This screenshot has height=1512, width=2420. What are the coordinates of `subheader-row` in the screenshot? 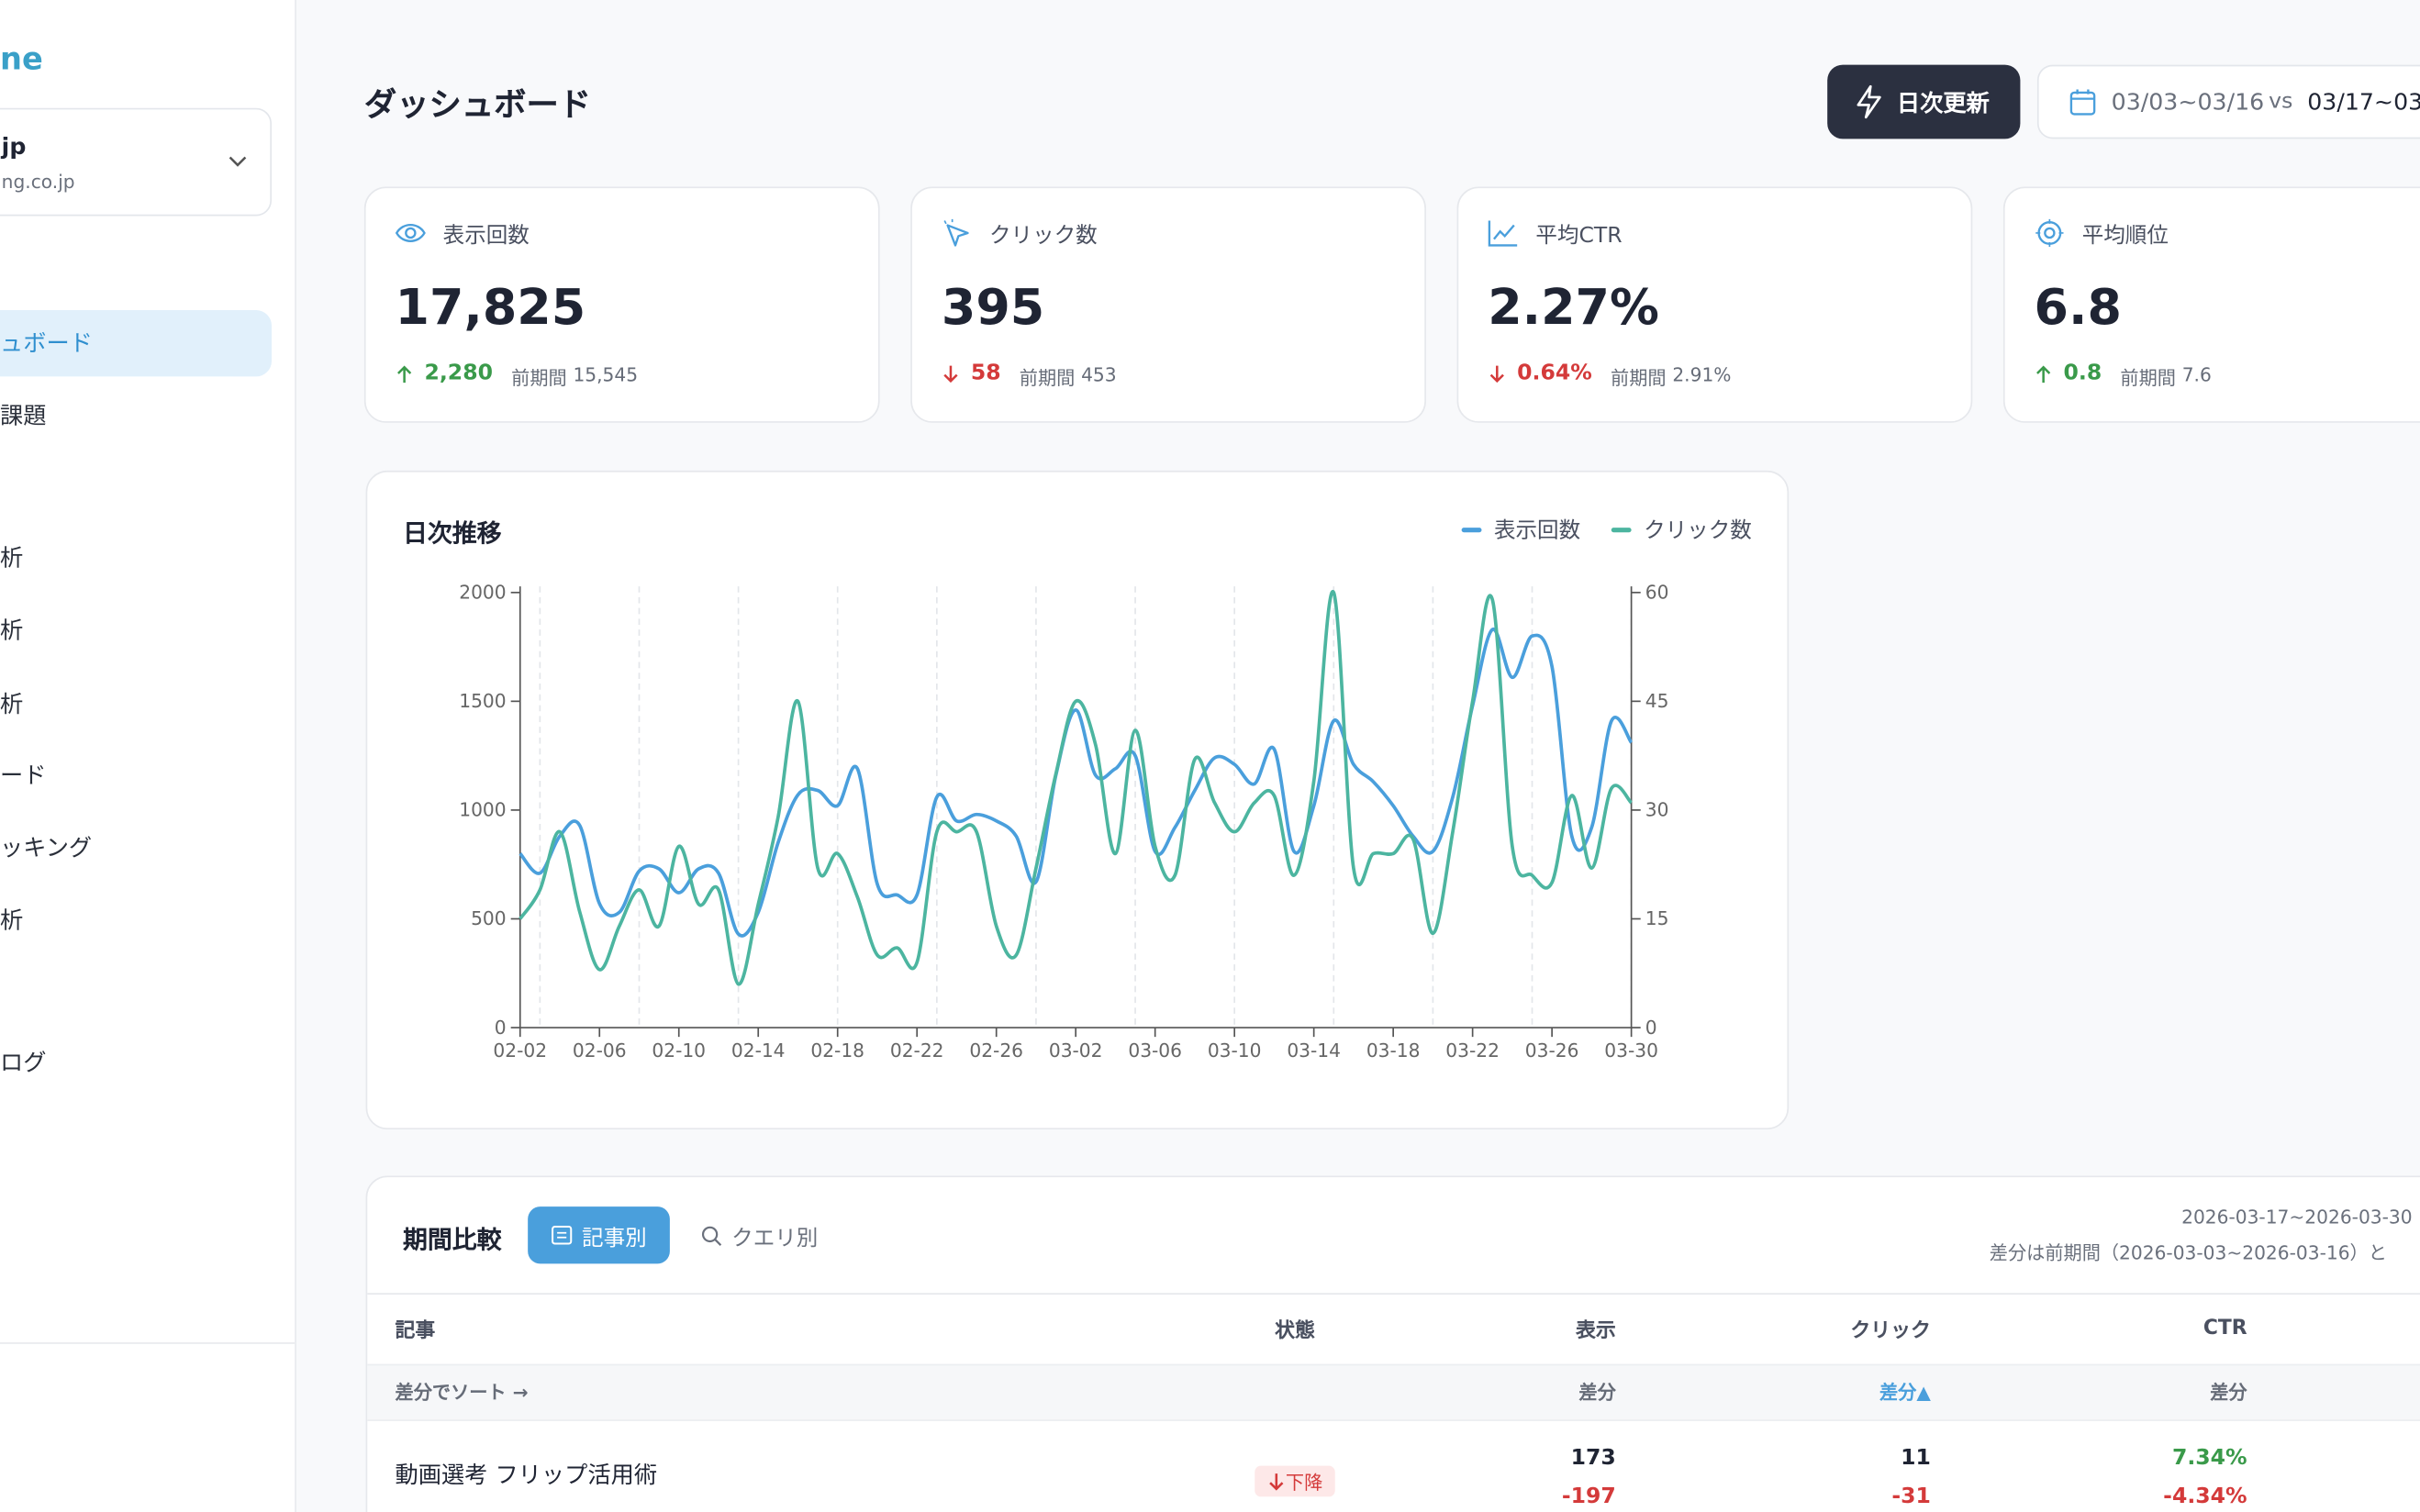 It's located at (1393, 1392).